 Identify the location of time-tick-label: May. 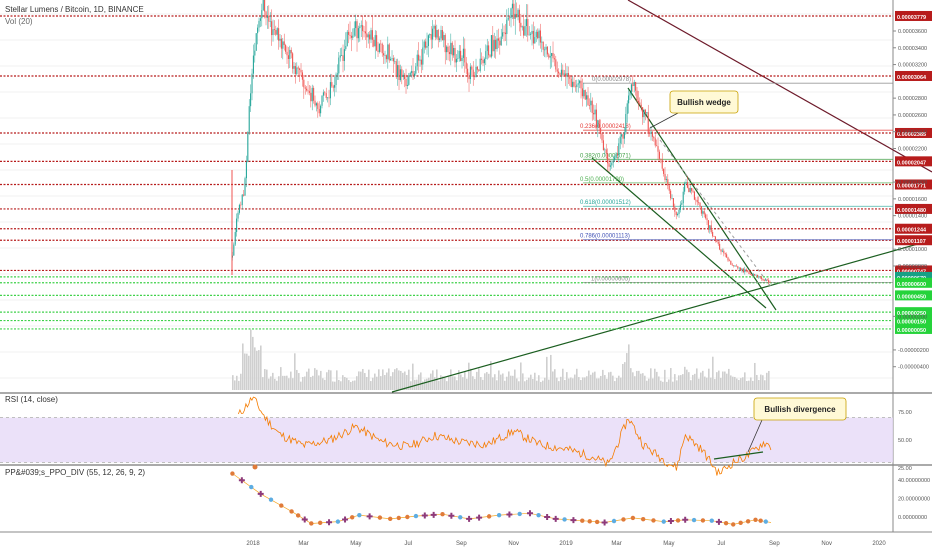
(668, 544).